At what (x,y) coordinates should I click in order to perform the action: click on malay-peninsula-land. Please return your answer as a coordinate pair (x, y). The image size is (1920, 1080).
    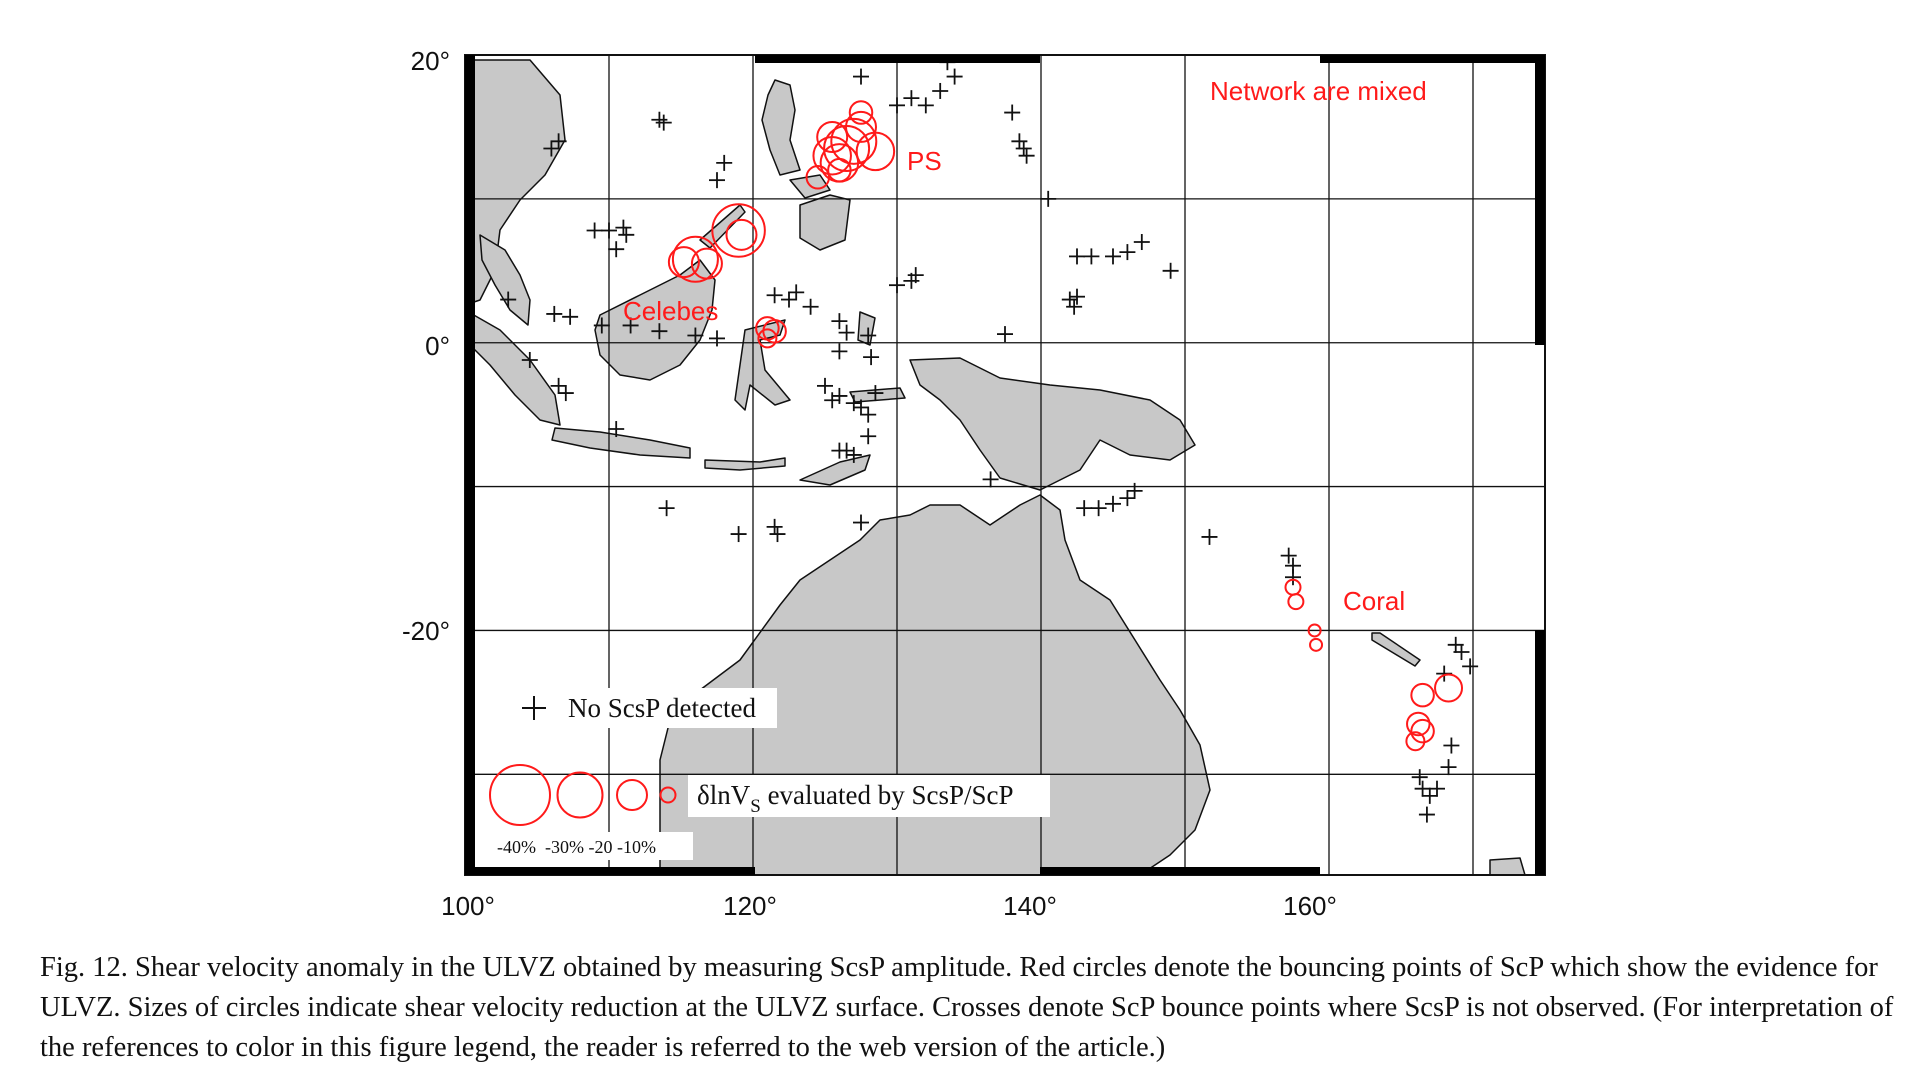
    Looking at the image, I should click on (505, 280).